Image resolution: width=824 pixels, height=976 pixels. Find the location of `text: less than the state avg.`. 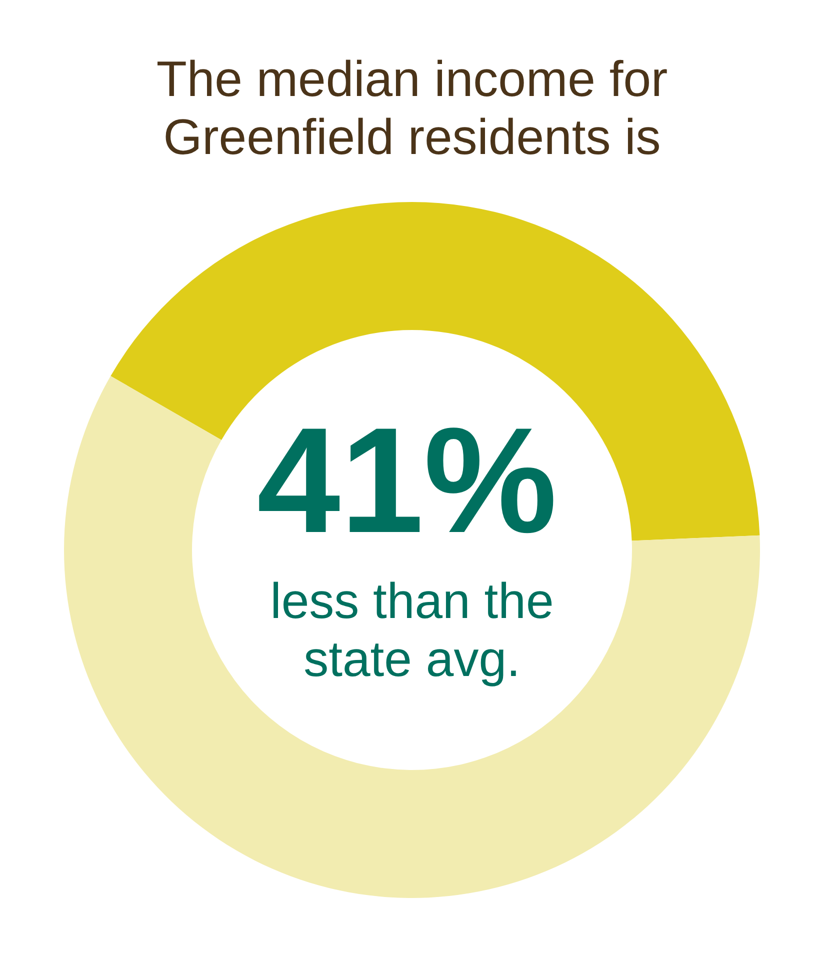

text: less than the state avg. is located at coordinates (412, 630).